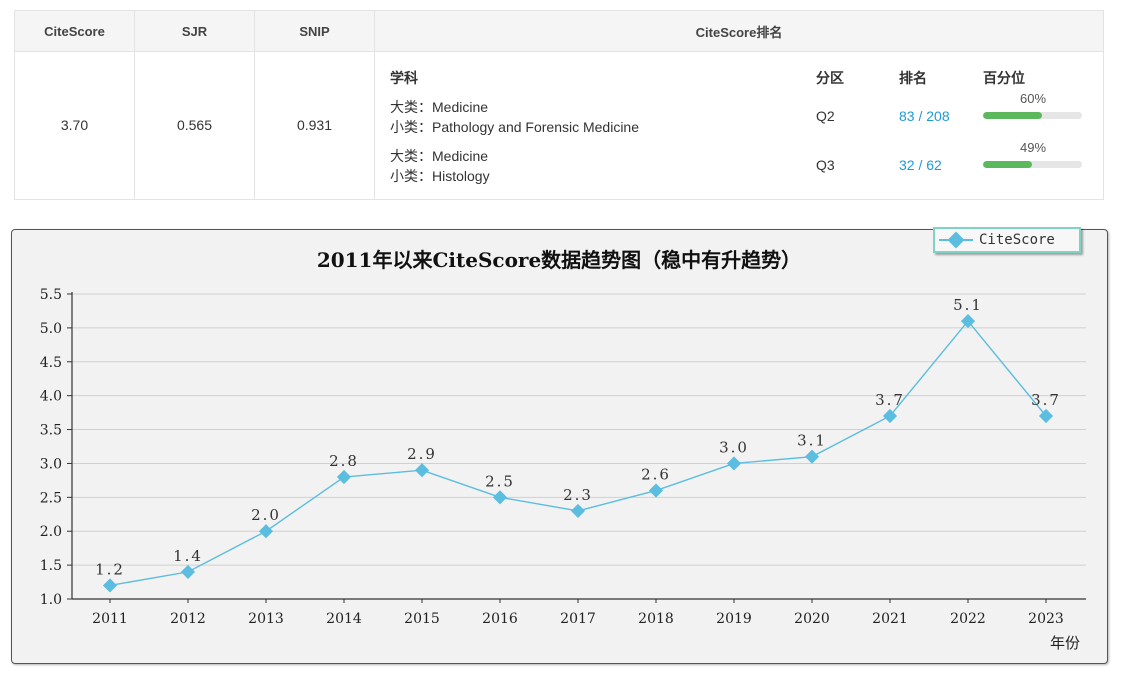 The image size is (1121, 676). I want to click on x-tick-label: 2021, so click(890, 619).